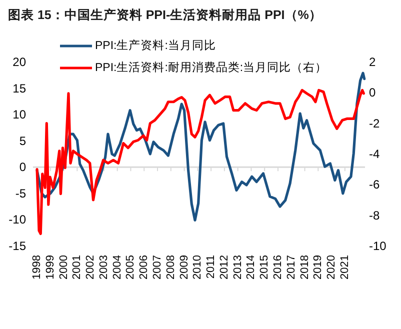 The height and width of the screenshot is (329, 401). Describe the element at coordinates (374, 123) in the screenshot. I see `y2-tick-label: -2` at that location.